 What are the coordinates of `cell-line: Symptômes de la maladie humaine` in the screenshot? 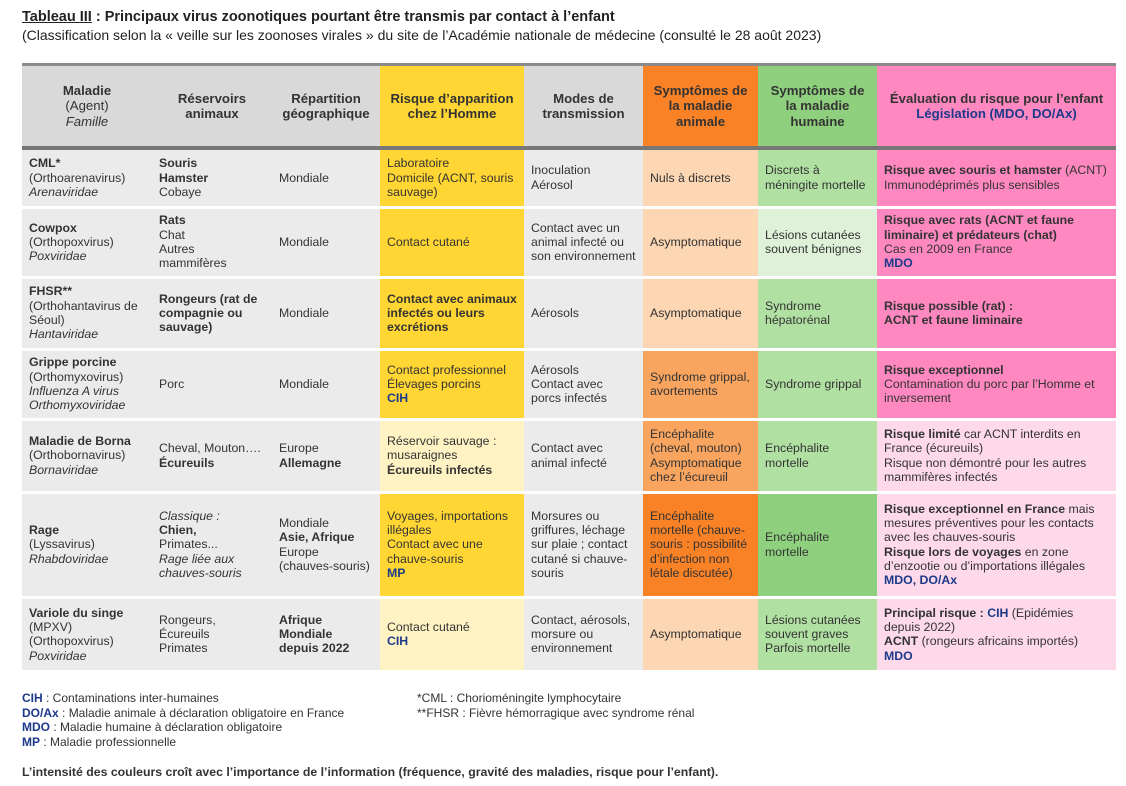 It's located at (817, 106).